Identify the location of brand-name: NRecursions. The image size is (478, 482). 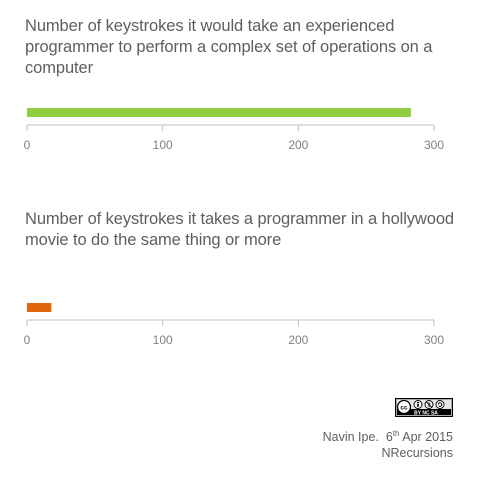
(417, 453).